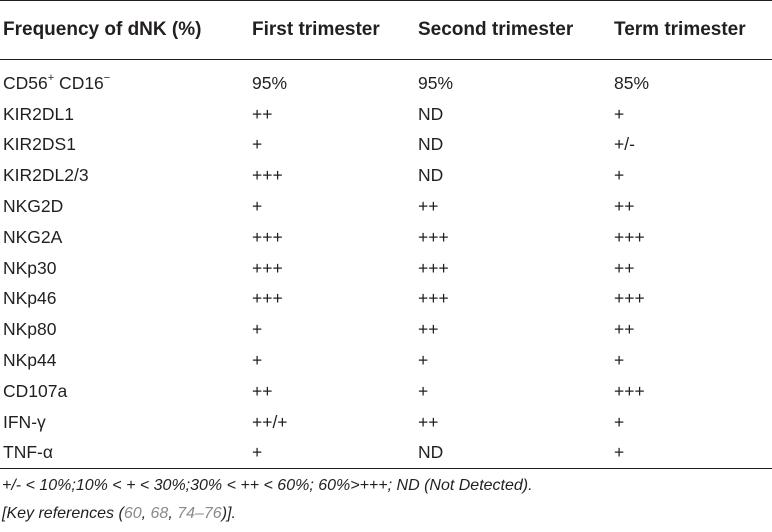 The width and height of the screenshot is (772, 532). What do you see at coordinates (46, 175) in the screenshot?
I see `row-marker: KIR2DL2/3` at bounding box center [46, 175].